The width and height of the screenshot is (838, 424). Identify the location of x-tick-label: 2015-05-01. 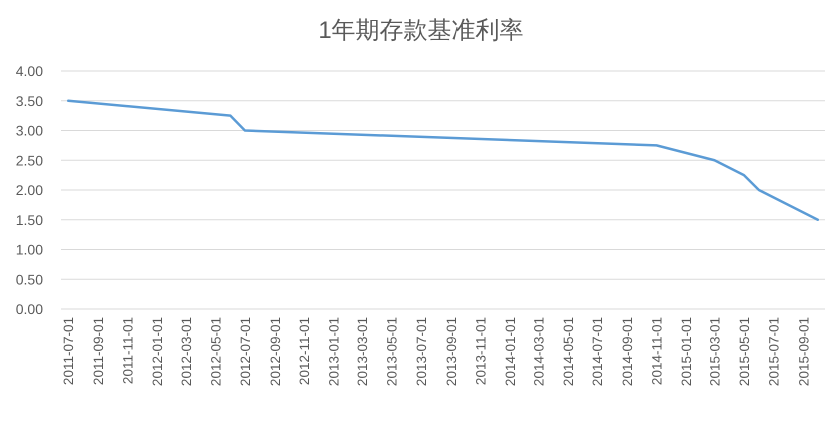
(744, 351).